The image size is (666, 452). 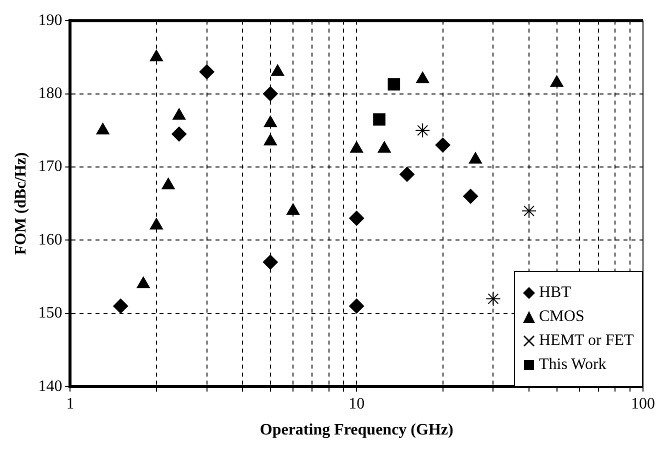 What do you see at coordinates (50, 386) in the screenshot?
I see `y-tick-label: 140` at bounding box center [50, 386].